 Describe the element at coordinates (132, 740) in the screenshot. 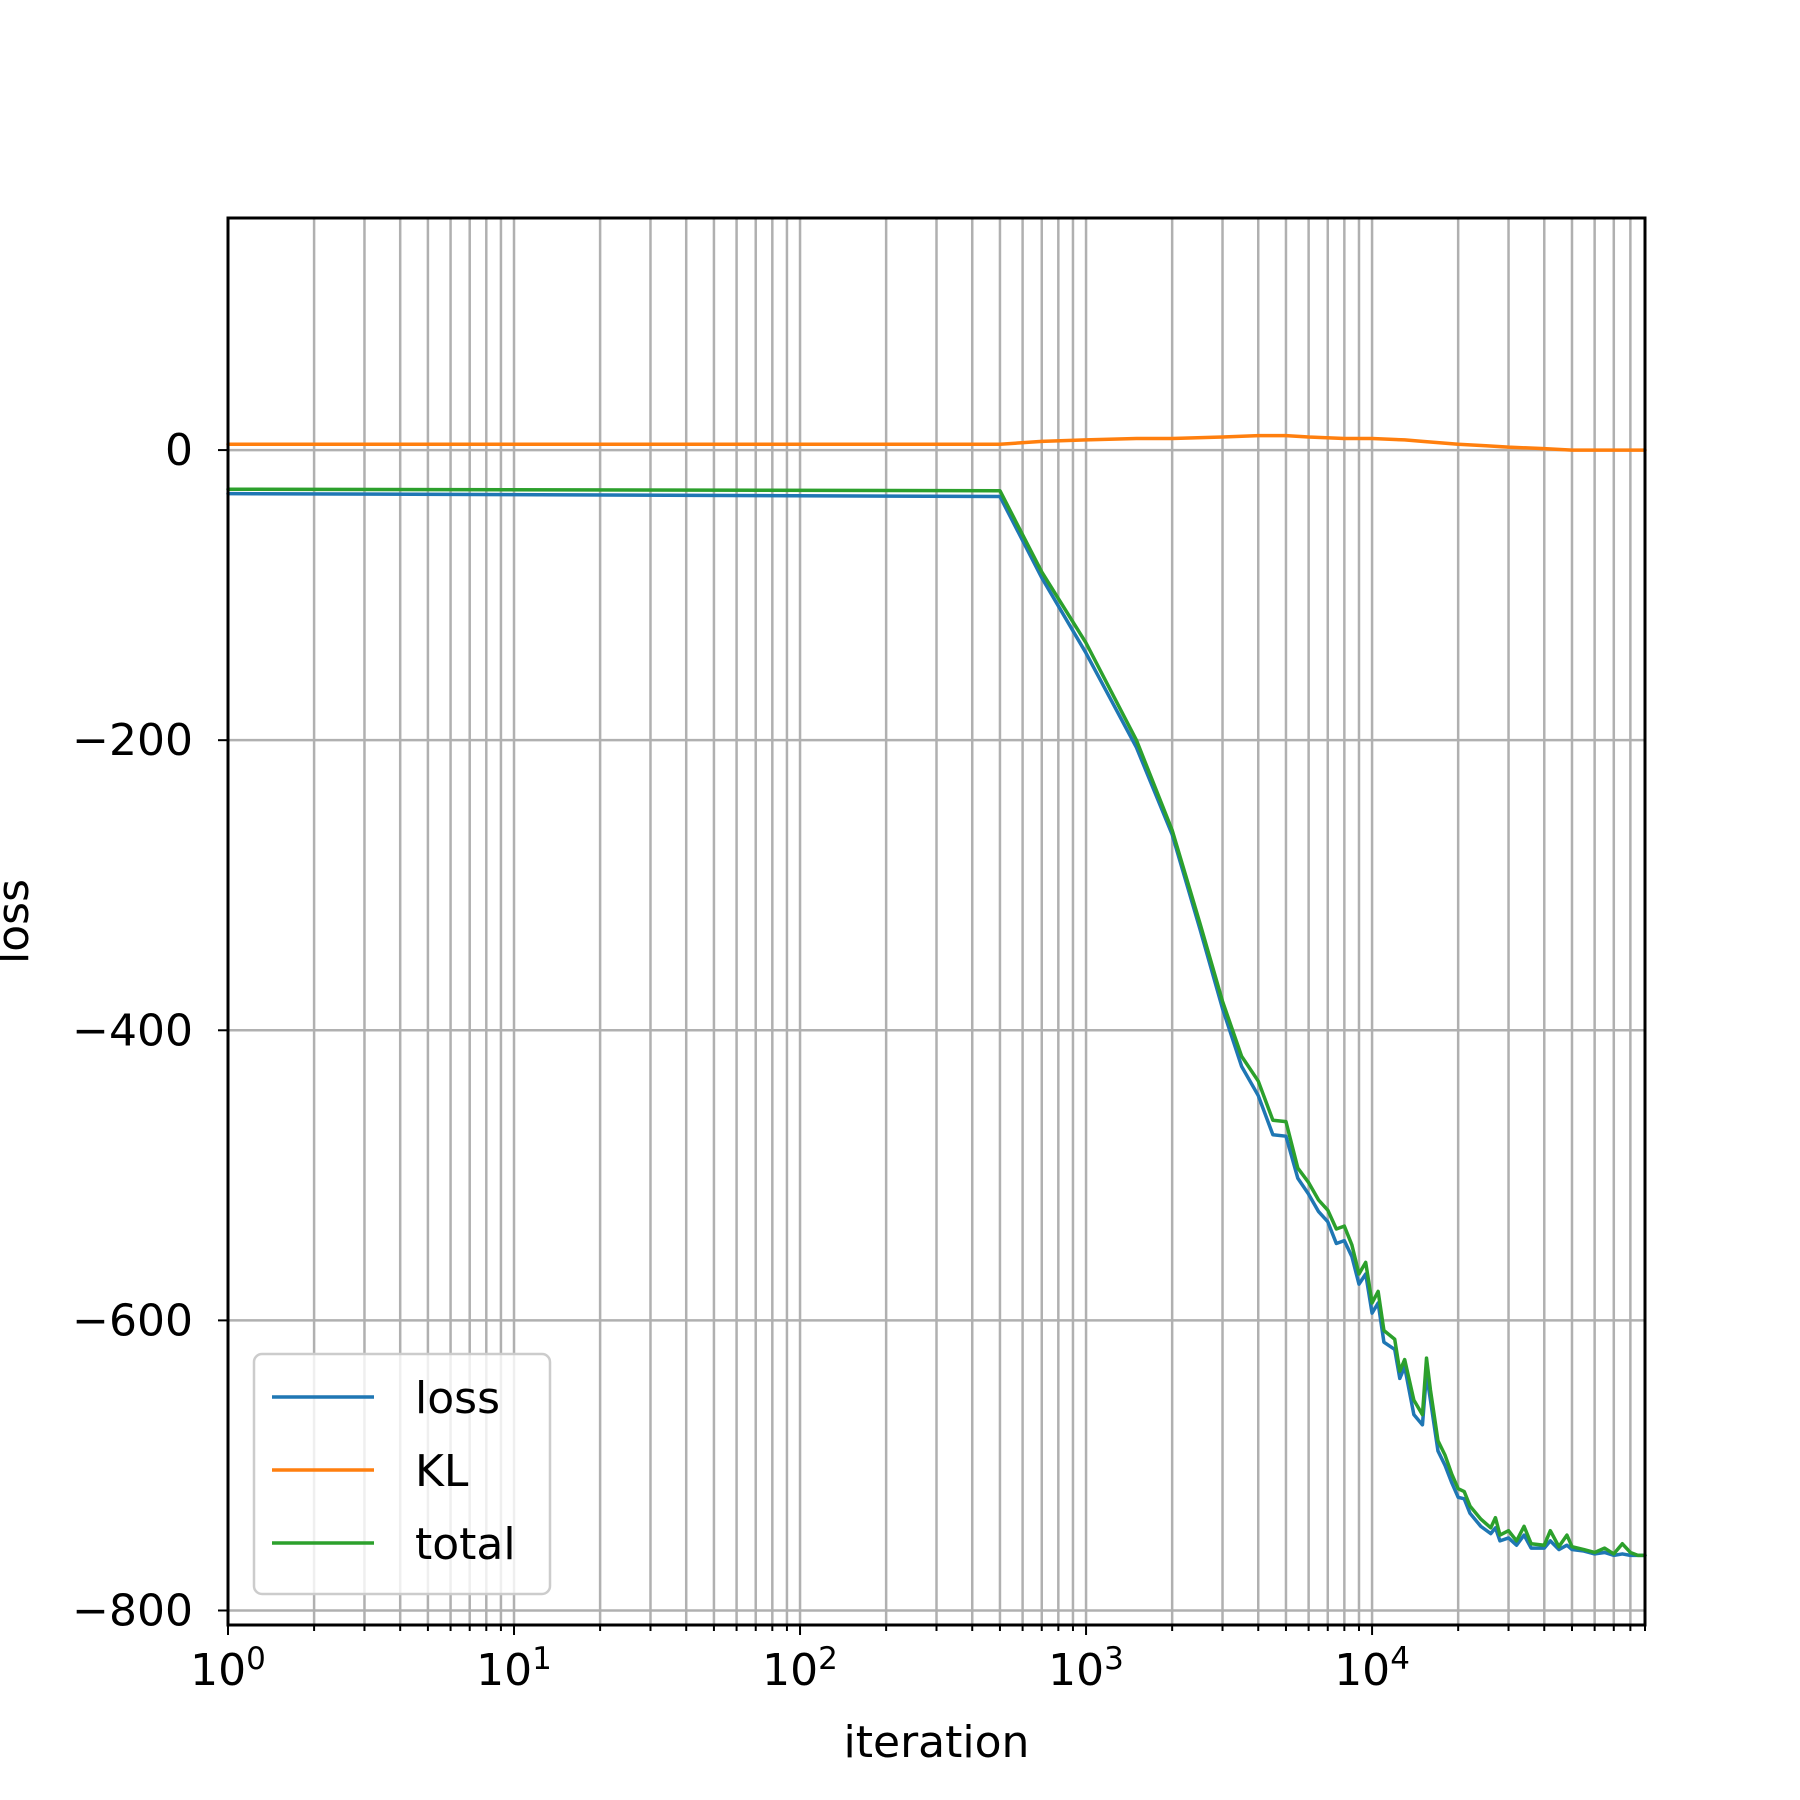

I see `y-tick-label: −200` at that location.